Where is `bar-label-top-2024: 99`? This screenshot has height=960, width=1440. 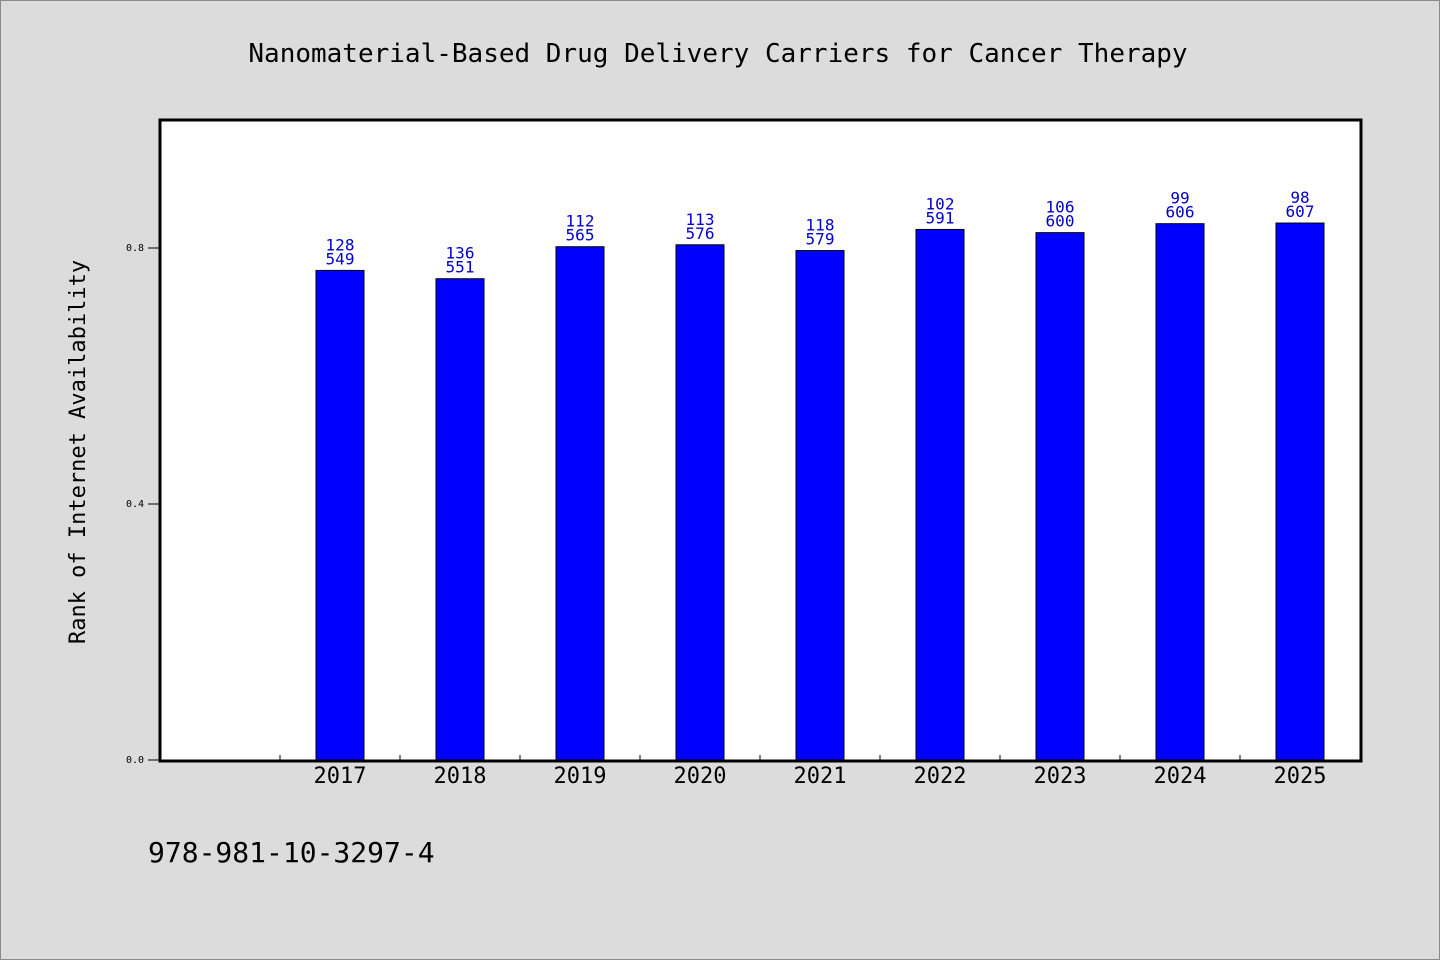 bar-label-top-2024: 99 is located at coordinates (1179, 198).